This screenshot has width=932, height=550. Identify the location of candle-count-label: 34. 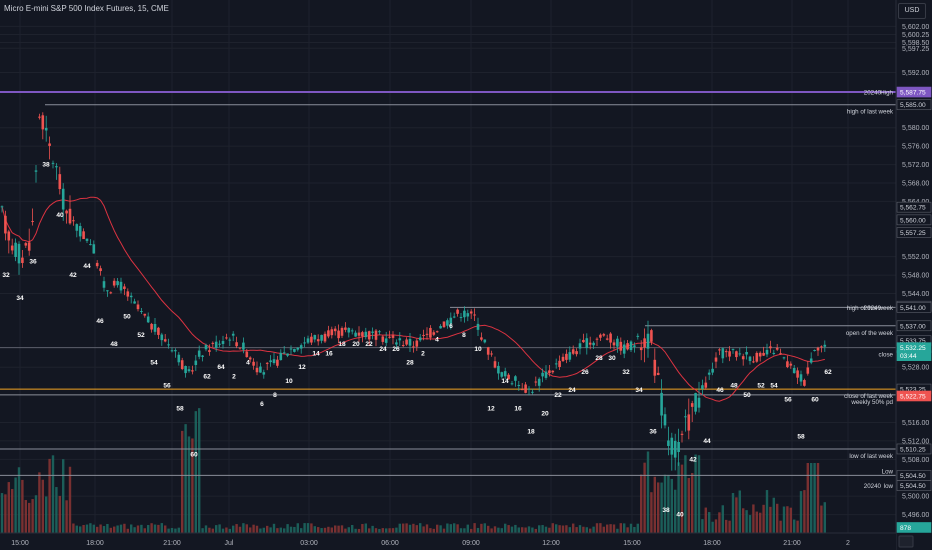
(20, 298).